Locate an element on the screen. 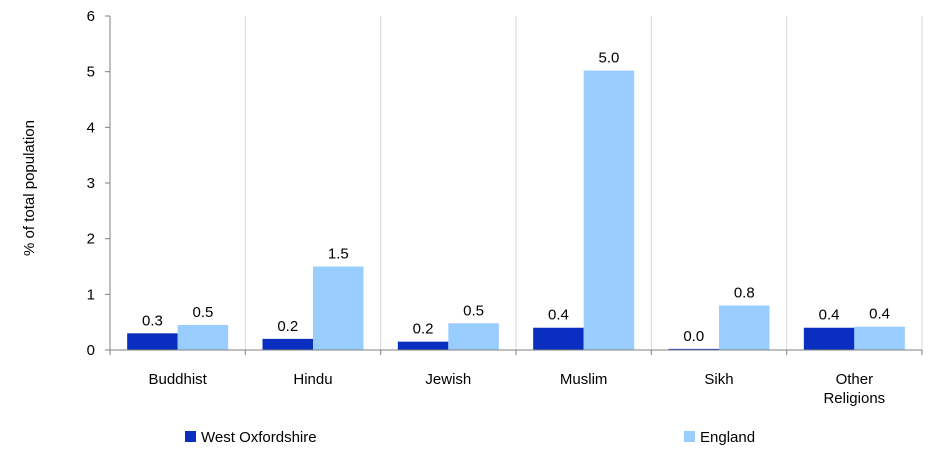 The height and width of the screenshot is (453, 928). y-tick-label: 2 is located at coordinates (91, 239).